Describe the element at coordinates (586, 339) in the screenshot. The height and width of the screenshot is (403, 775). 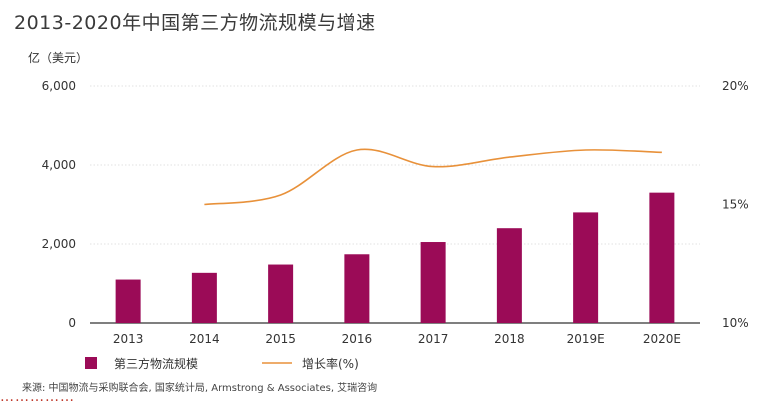
I see `x-tick-label: 2019E` at that location.